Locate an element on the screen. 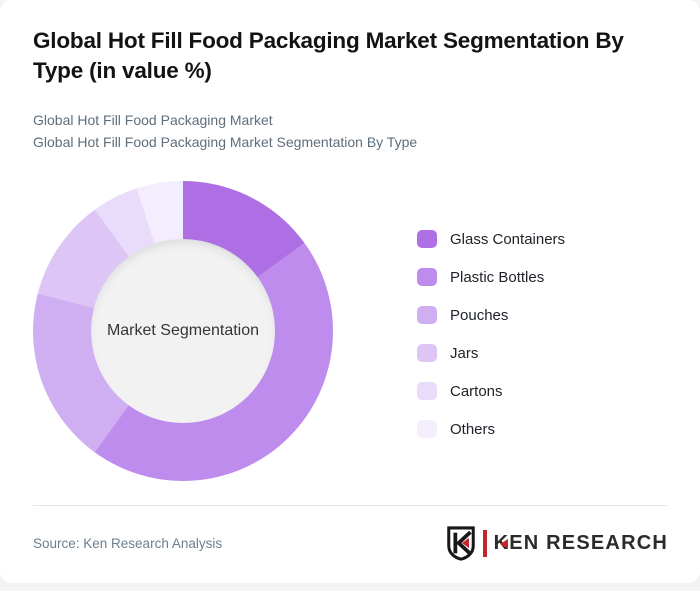 This screenshot has width=700, height=591. legend-item: Plastic Bottles is located at coordinates (491, 277).